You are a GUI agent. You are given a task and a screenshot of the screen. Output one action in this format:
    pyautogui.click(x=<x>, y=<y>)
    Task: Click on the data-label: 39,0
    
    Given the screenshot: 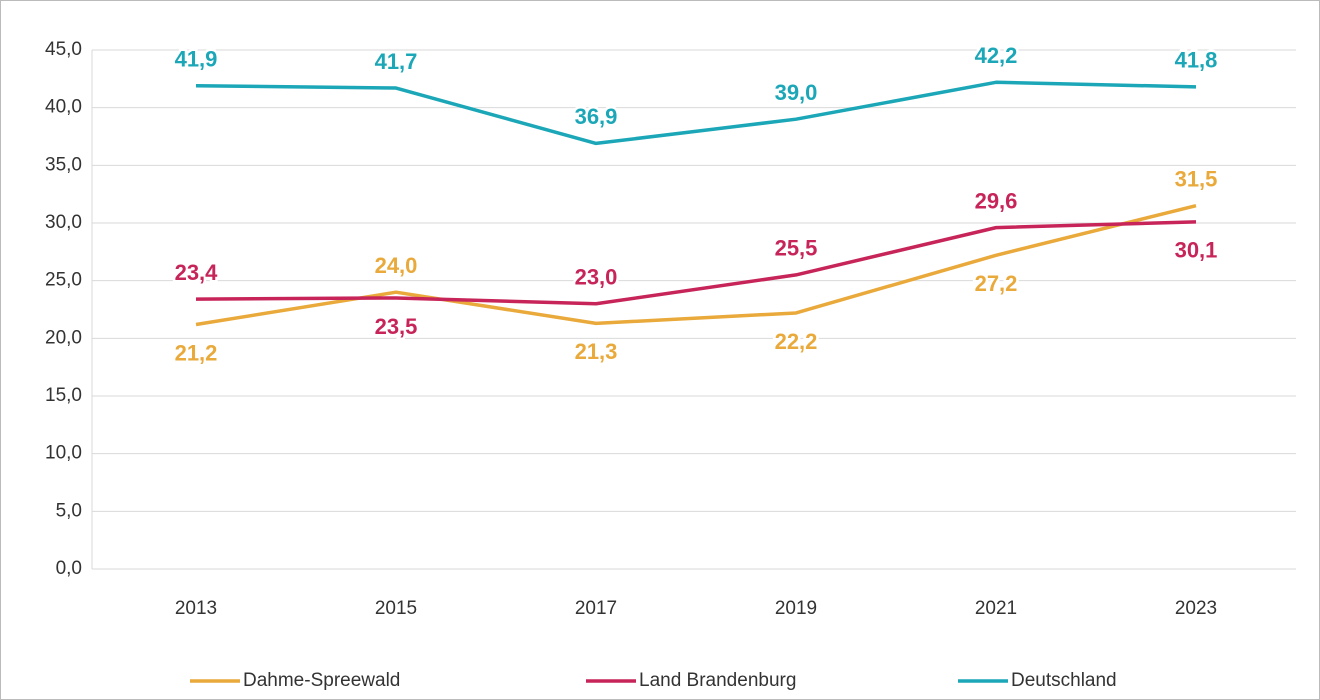 What is the action you would take?
    pyautogui.click(x=796, y=92)
    